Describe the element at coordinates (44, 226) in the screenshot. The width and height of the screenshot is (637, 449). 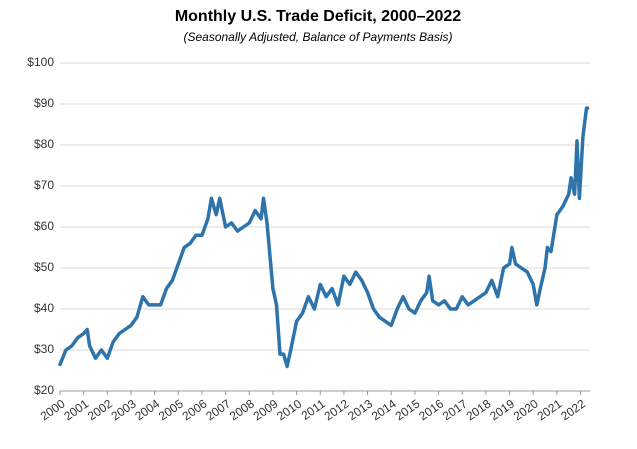
I see `y-tick-label: $60` at that location.